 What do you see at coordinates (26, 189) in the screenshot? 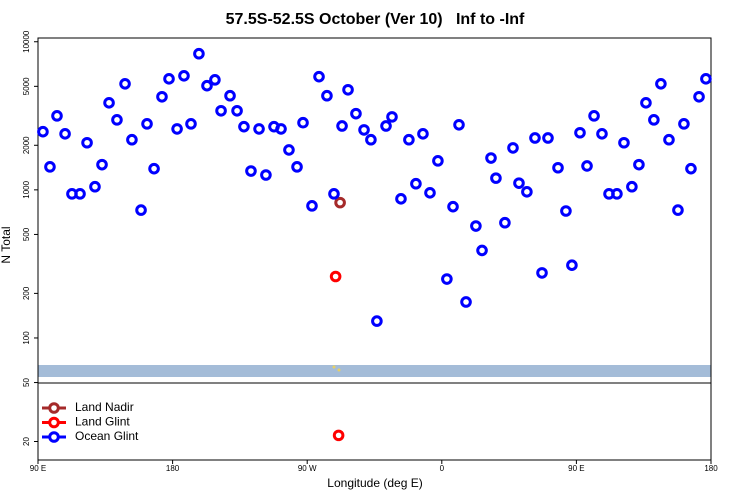
I see `y-tick-label: 1000` at bounding box center [26, 189].